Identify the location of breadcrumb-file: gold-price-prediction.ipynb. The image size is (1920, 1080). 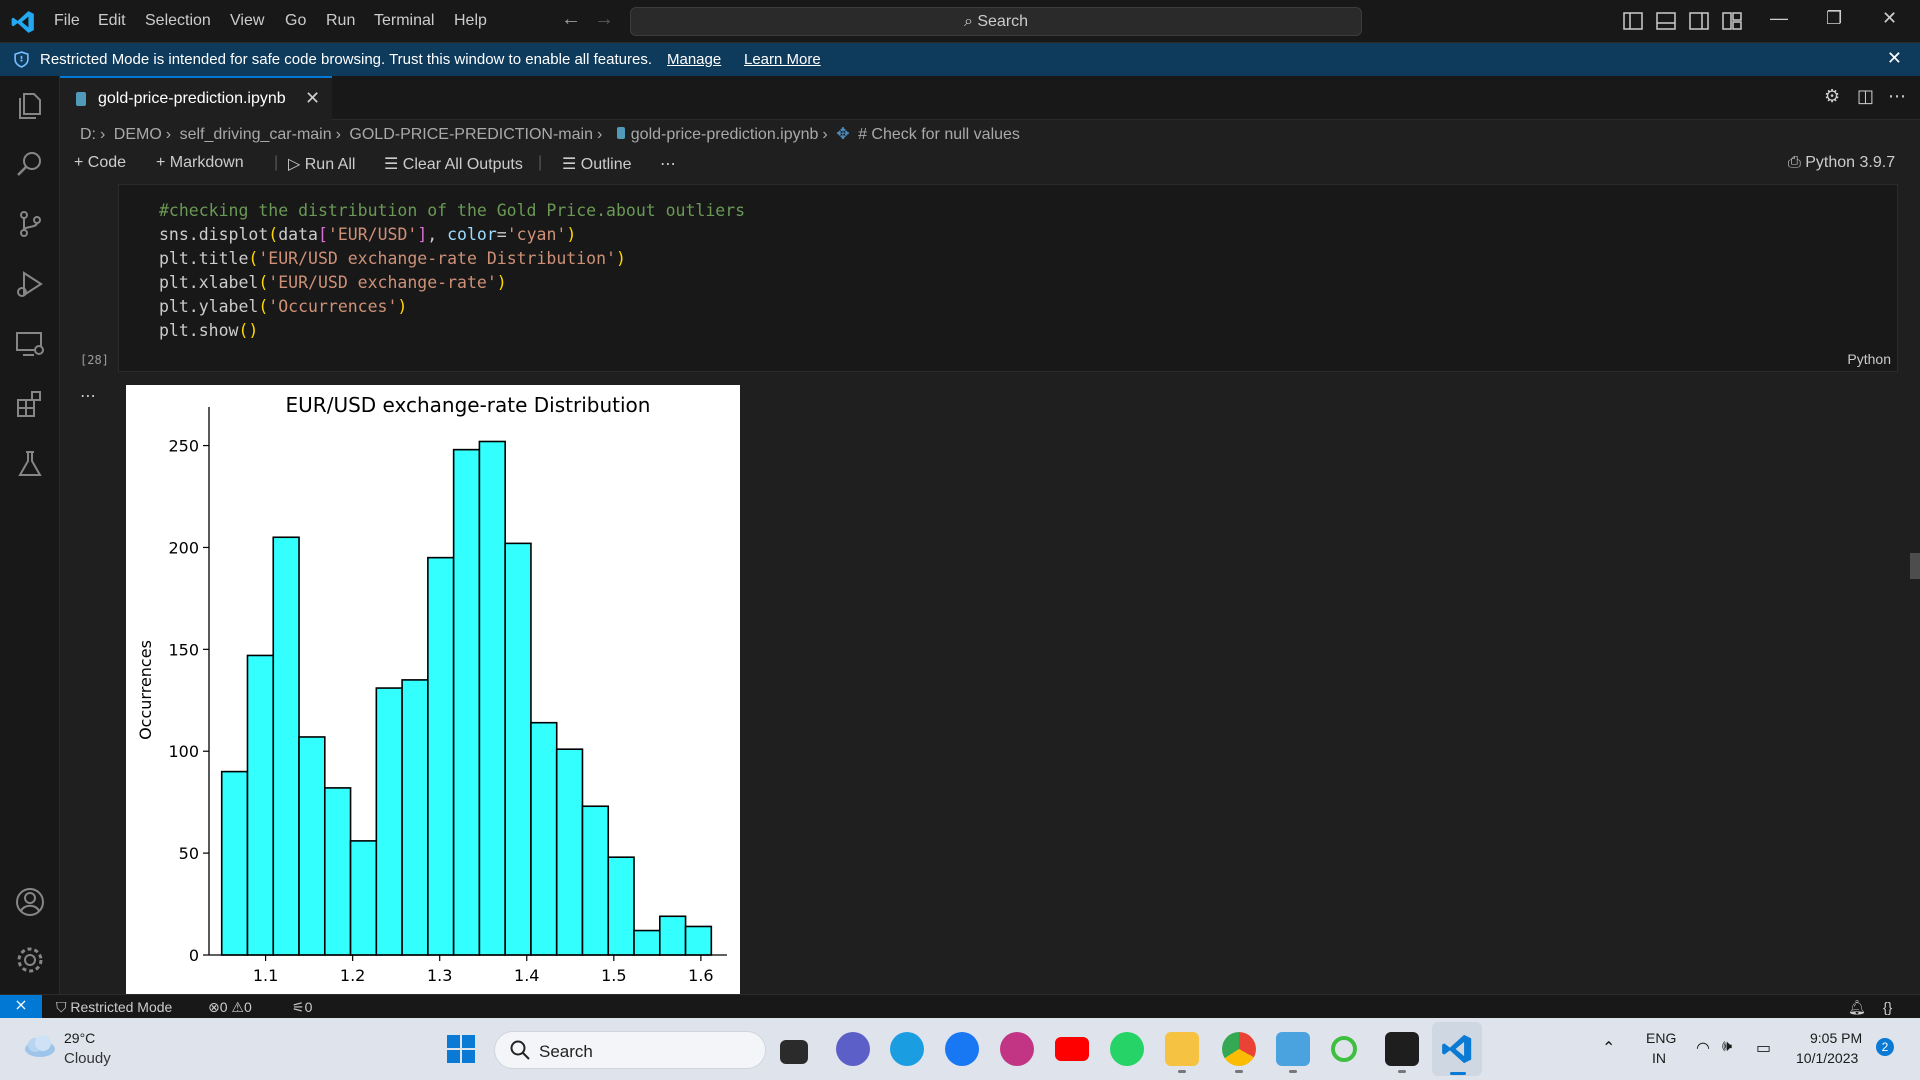
(724, 134).